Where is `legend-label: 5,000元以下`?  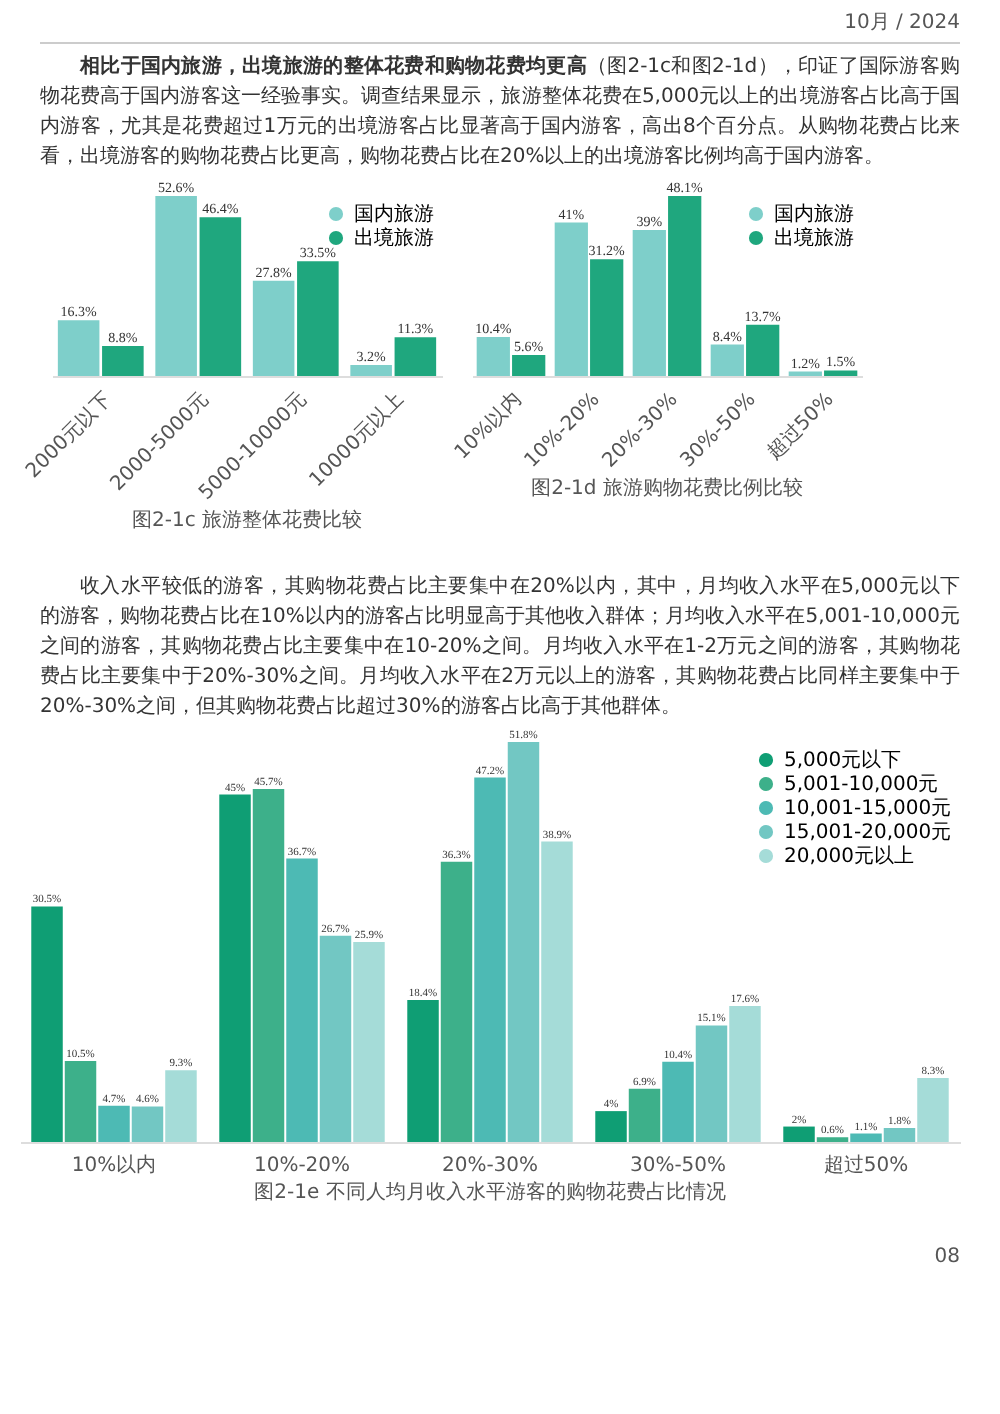
legend-label: 5,000元以下 is located at coordinates (843, 760).